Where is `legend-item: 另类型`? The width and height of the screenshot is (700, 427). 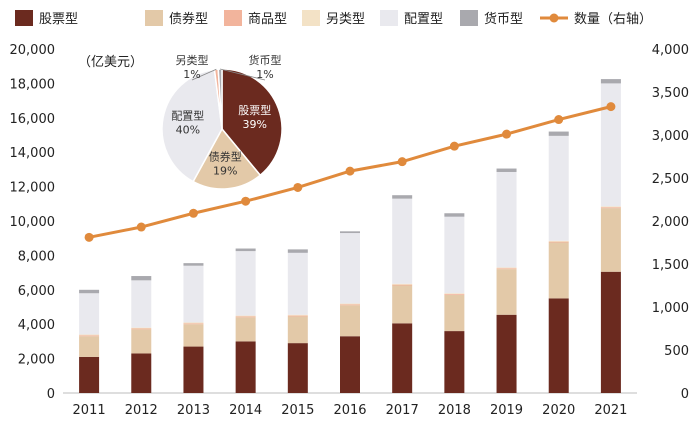 legend-item: 另类型 is located at coordinates (333, 18).